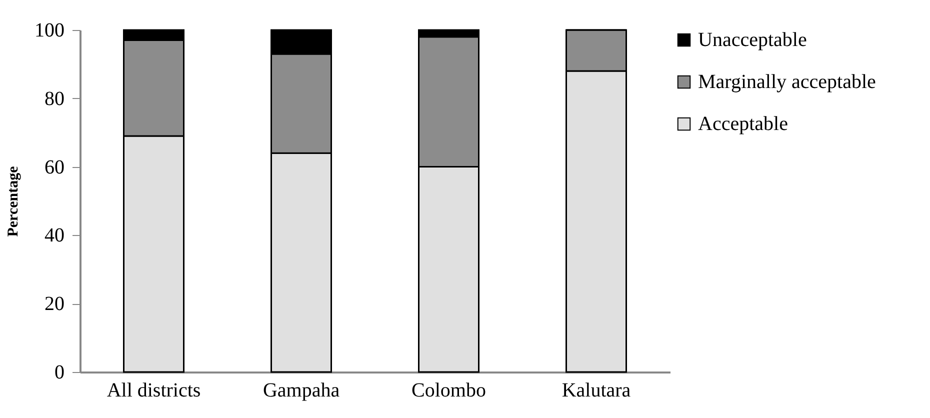 The image size is (930, 418). I want to click on y-tick-label: 40, so click(54, 235).